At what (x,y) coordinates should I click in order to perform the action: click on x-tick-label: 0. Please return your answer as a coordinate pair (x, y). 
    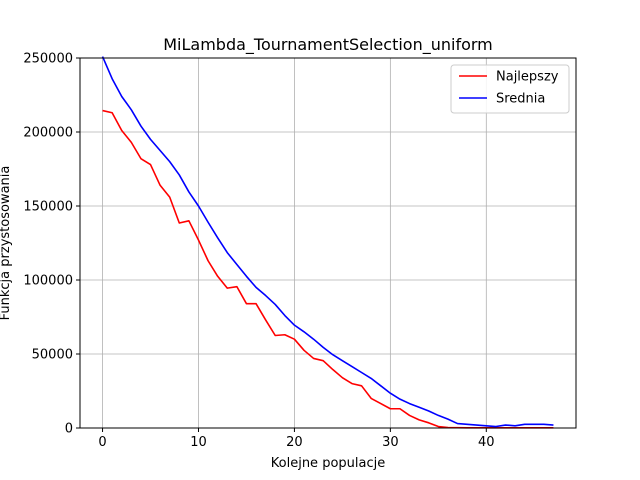
    Looking at the image, I should click on (102, 442).